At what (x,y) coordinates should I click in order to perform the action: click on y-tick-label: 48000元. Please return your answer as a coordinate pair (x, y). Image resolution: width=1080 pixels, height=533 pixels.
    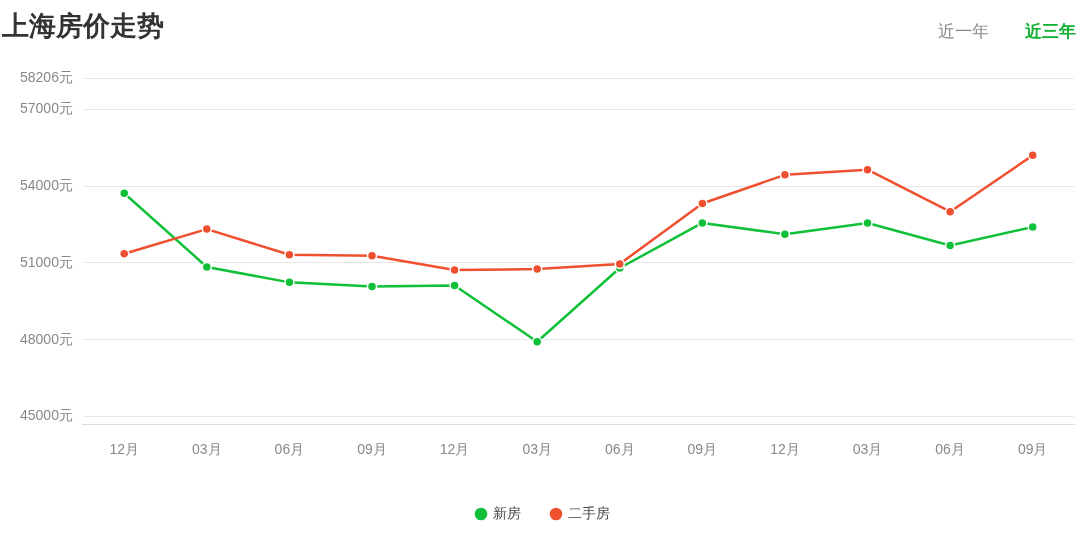
    Looking at the image, I should click on (46, 338).